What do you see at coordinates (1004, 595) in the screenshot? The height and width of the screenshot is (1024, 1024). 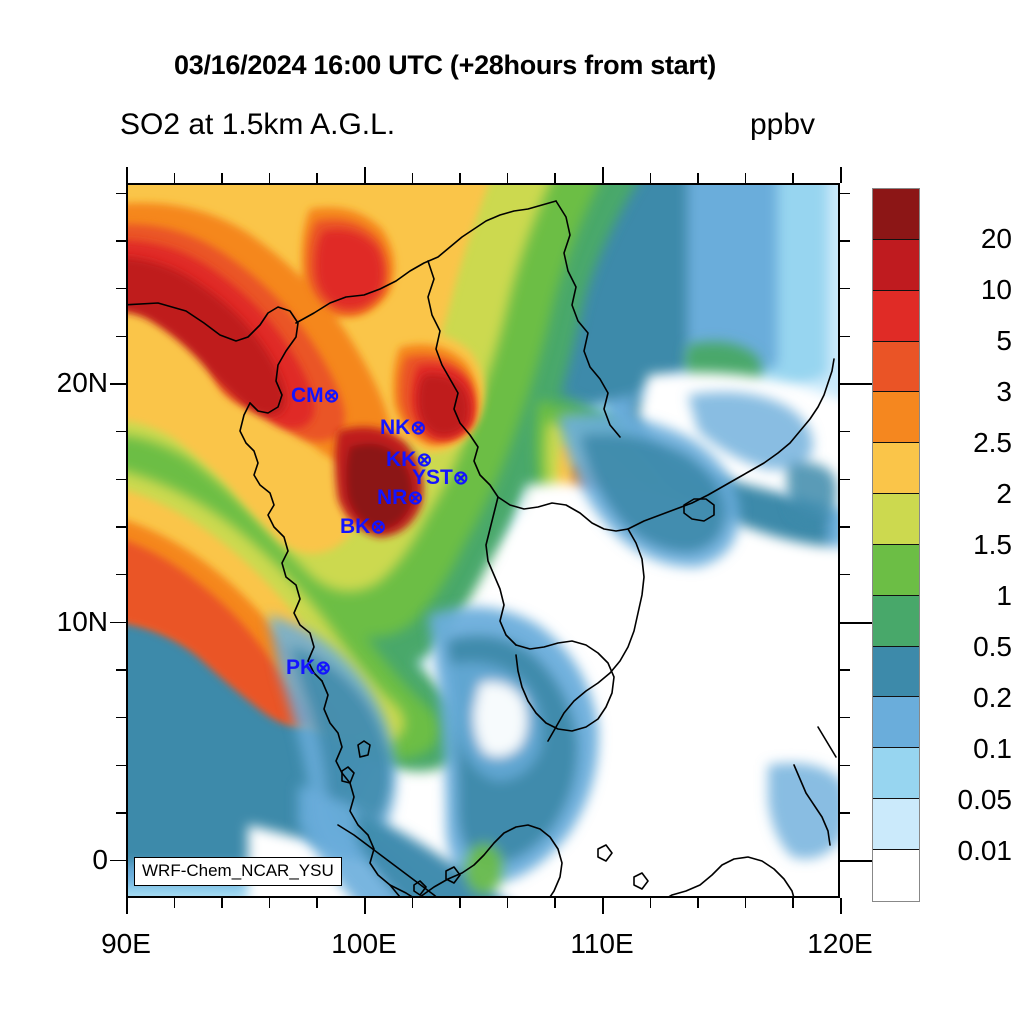 I see `colorbar-tick-label: 1` at bounding box center [1004, 595].